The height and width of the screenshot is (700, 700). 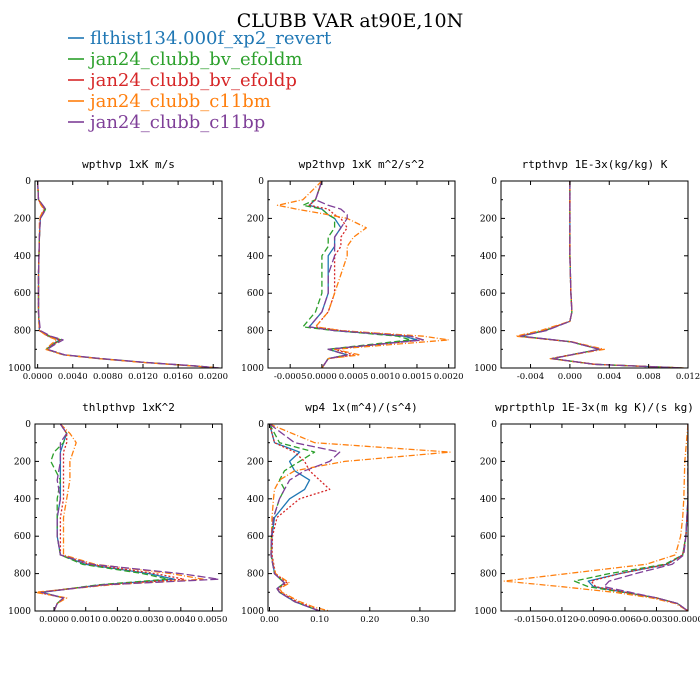 I want to click on legend-item-jan24-clubb-bv-efoldm: jan24_clubb_bv_efoldm, so click(x=185, y=59).